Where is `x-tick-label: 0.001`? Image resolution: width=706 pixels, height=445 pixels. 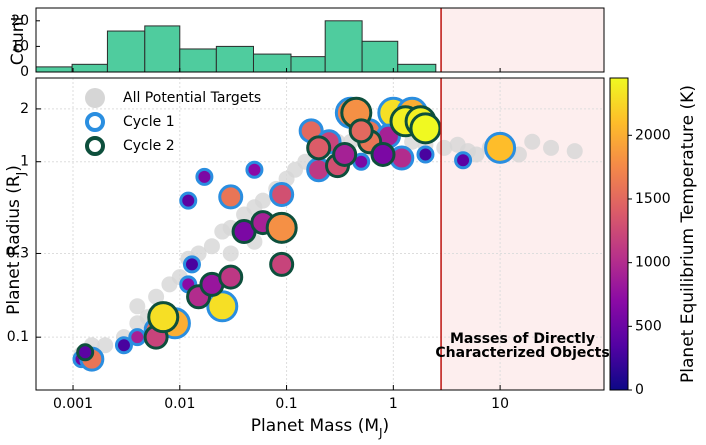
x-tick-label: 0.001 is located at coordinates (73, 404).